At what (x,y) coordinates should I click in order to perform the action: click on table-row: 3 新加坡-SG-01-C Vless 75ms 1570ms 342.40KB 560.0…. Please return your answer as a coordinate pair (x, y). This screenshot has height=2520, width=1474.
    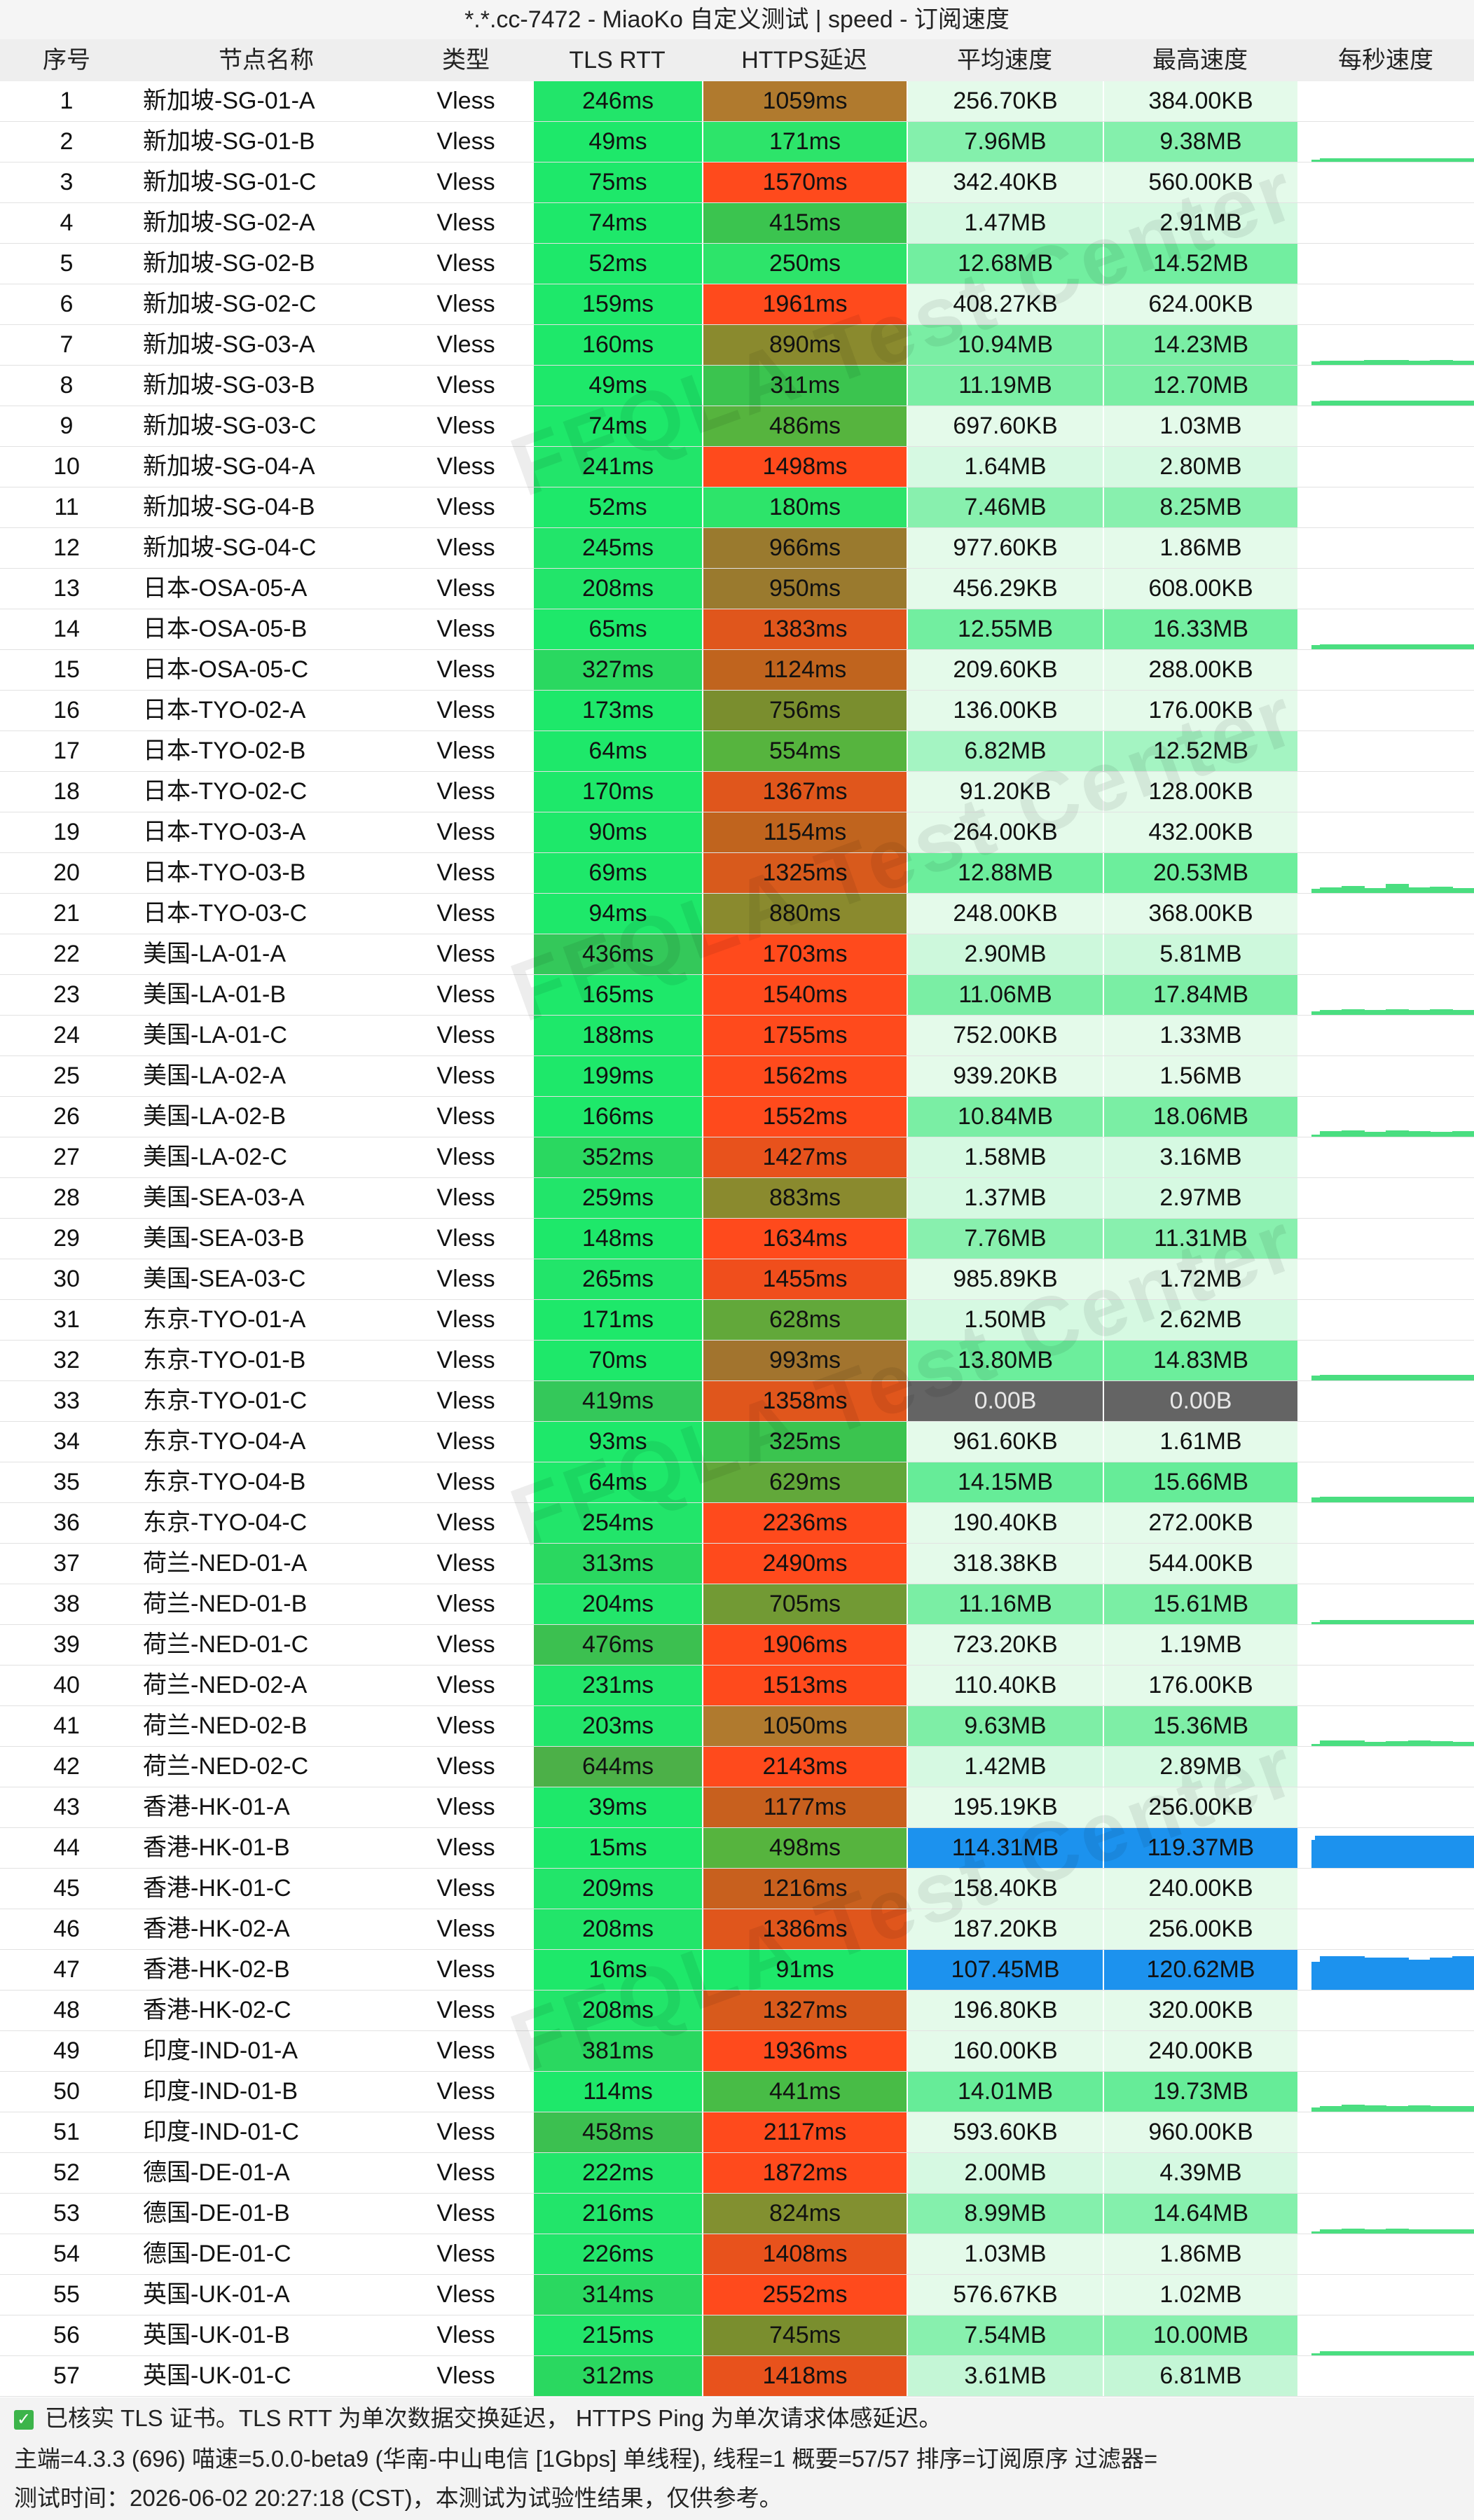
    Looking at the image, I should click on (737, 182).